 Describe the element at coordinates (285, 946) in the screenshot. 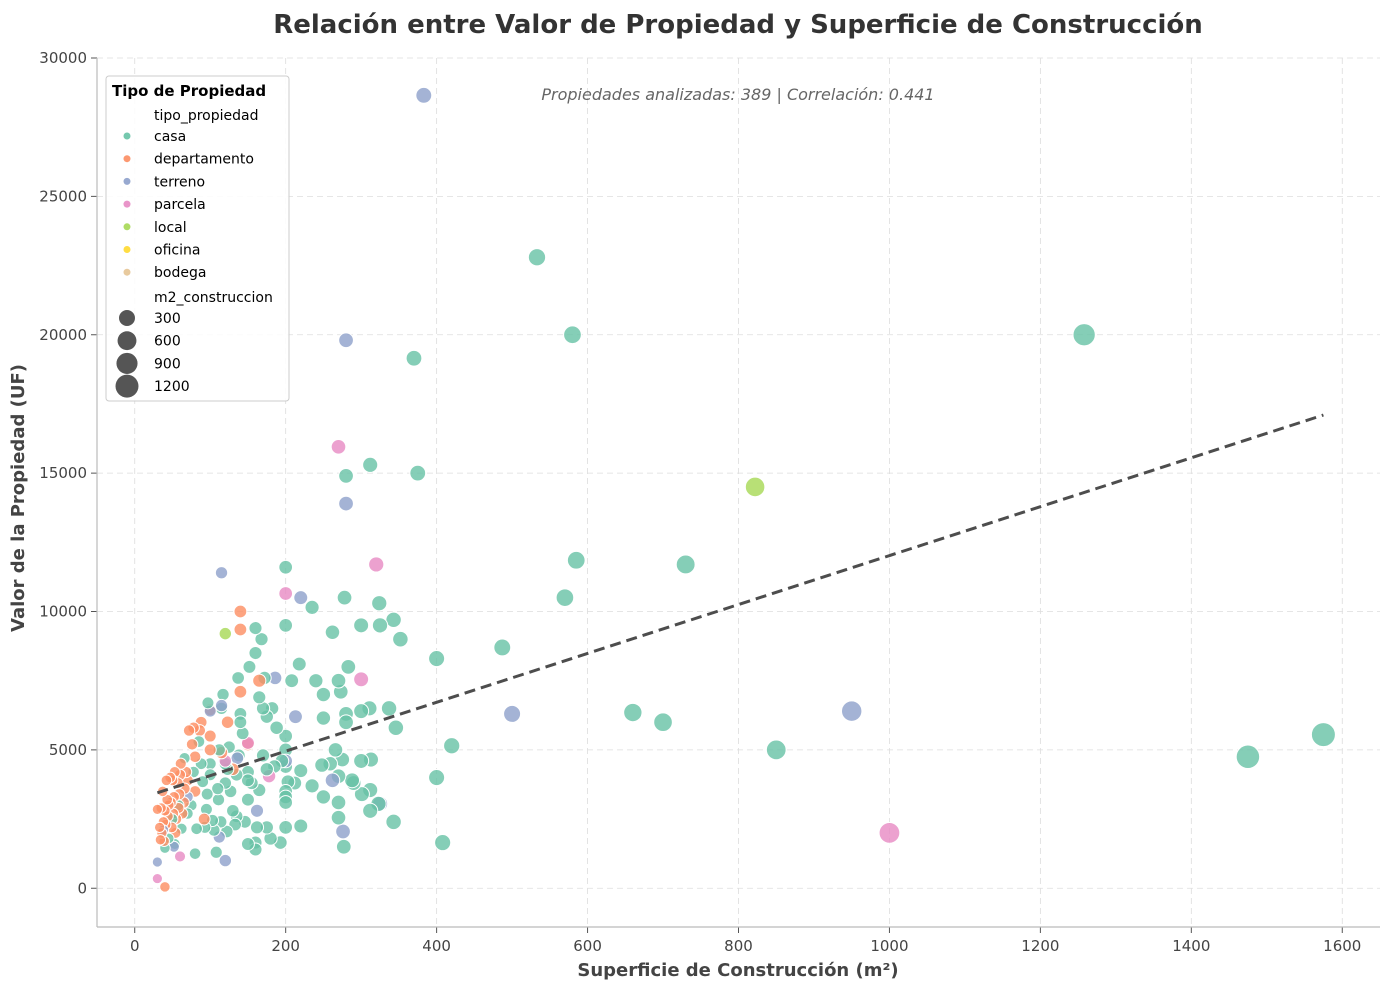

I see `x-tick-label-1: 200` at that location.